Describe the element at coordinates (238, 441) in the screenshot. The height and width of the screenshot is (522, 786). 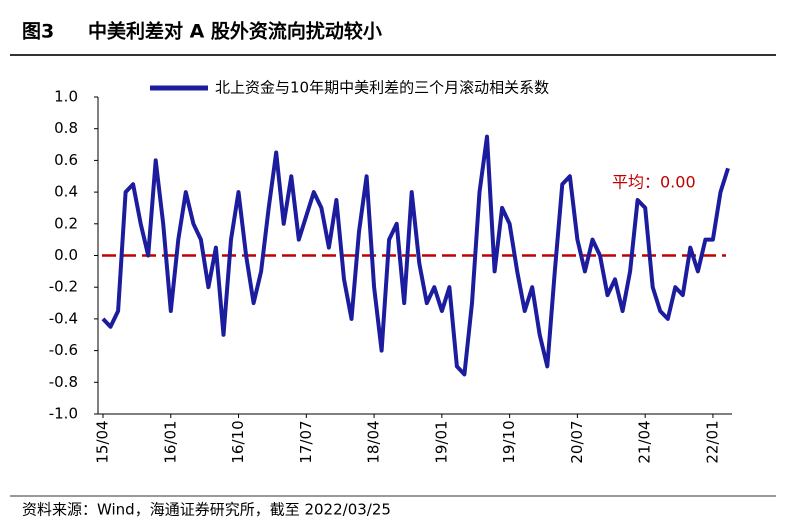
I see `x-tick-label: 16/10` at that location.